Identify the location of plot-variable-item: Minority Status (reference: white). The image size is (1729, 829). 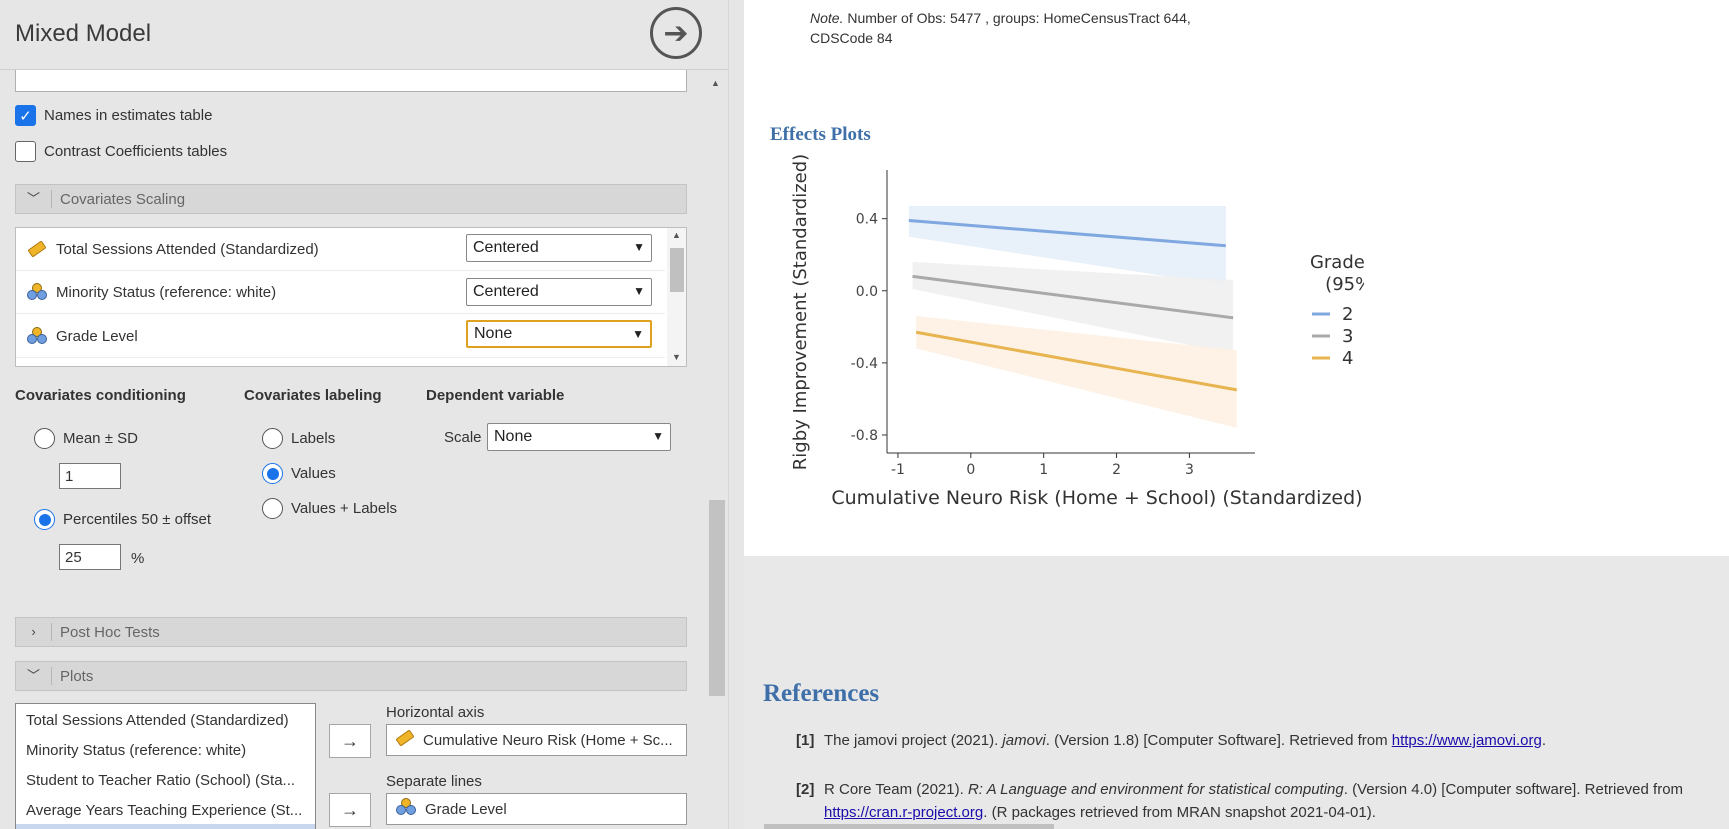
(136, 750).